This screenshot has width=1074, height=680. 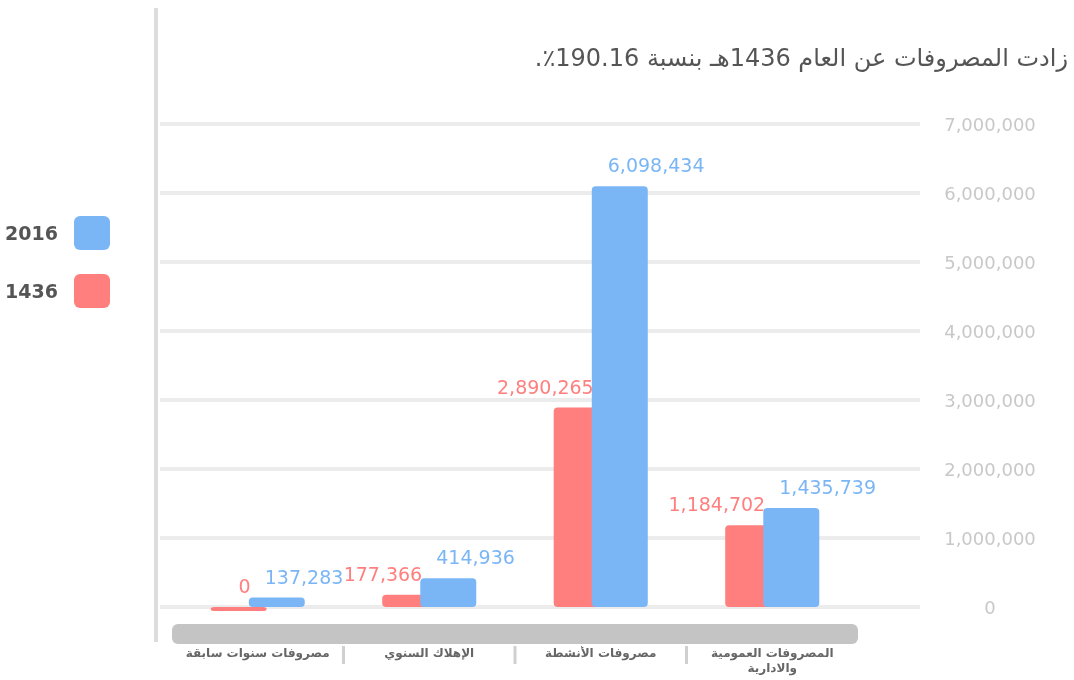 I want to click on data-label: 2,890,265, so click(x=545, y=386).